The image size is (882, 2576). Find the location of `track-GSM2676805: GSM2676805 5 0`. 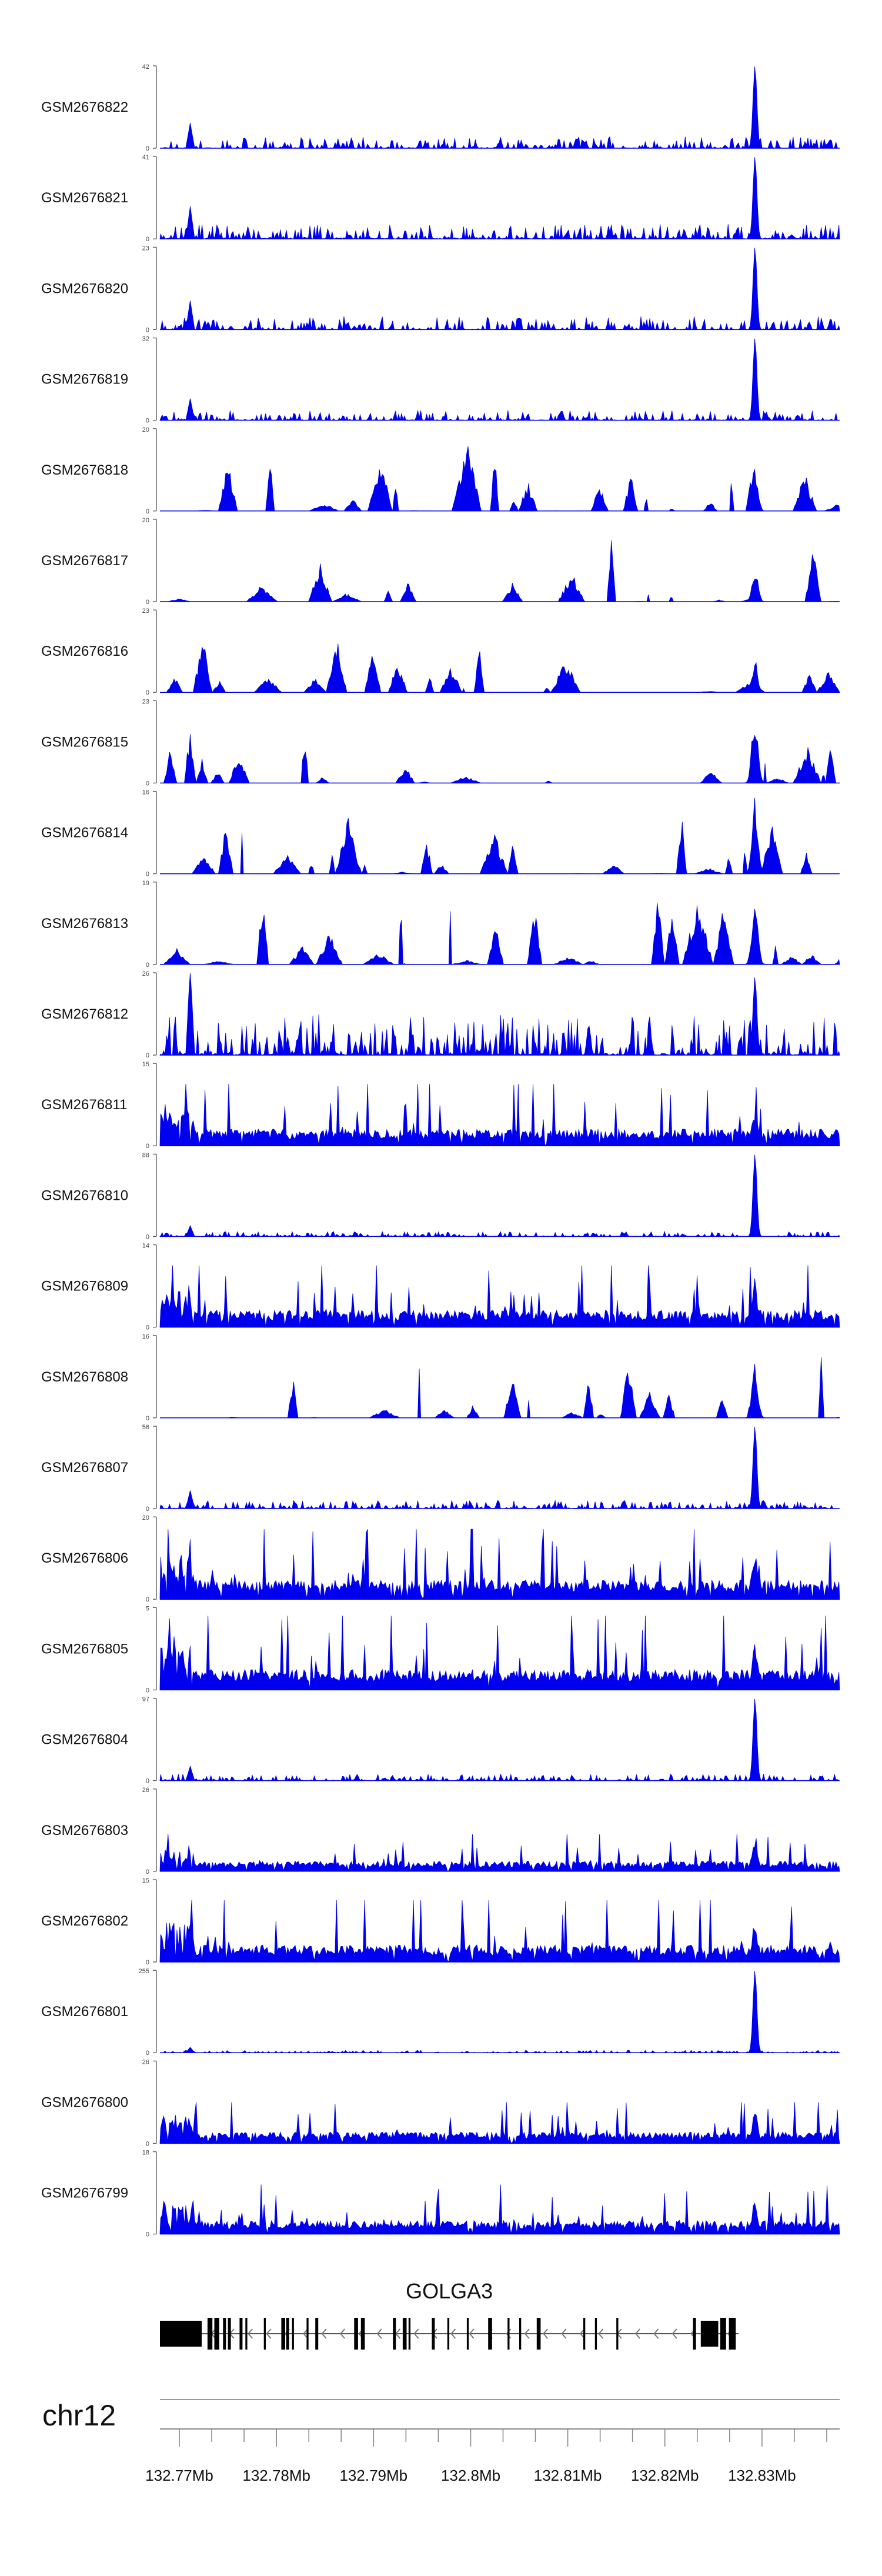

track-GSM2676805: GSM2676805 5 0 is located at coordinates (440, 1649).